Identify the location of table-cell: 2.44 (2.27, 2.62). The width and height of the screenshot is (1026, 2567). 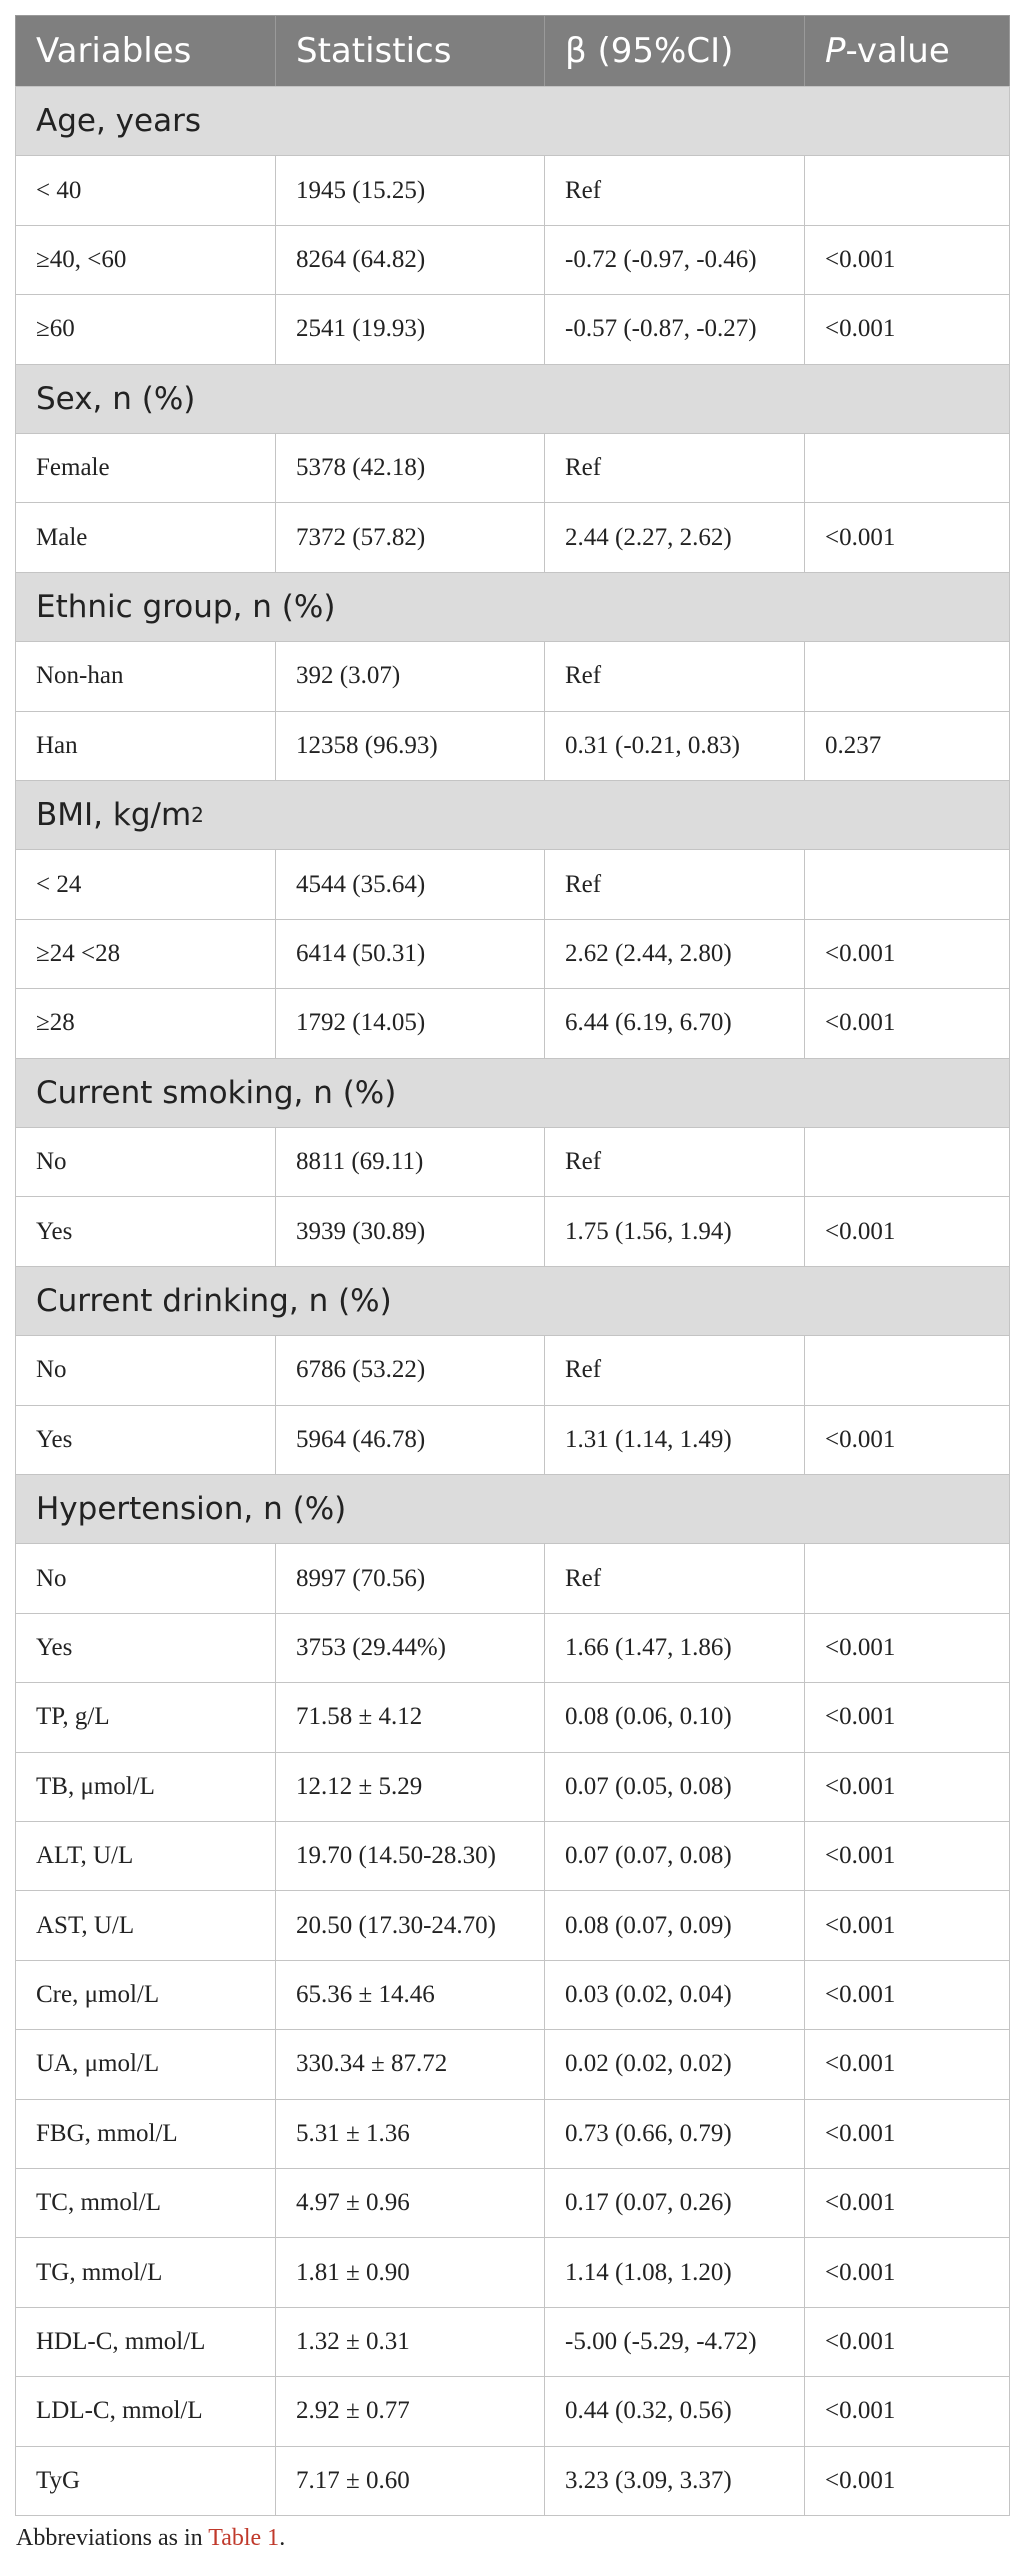
(674, 537).